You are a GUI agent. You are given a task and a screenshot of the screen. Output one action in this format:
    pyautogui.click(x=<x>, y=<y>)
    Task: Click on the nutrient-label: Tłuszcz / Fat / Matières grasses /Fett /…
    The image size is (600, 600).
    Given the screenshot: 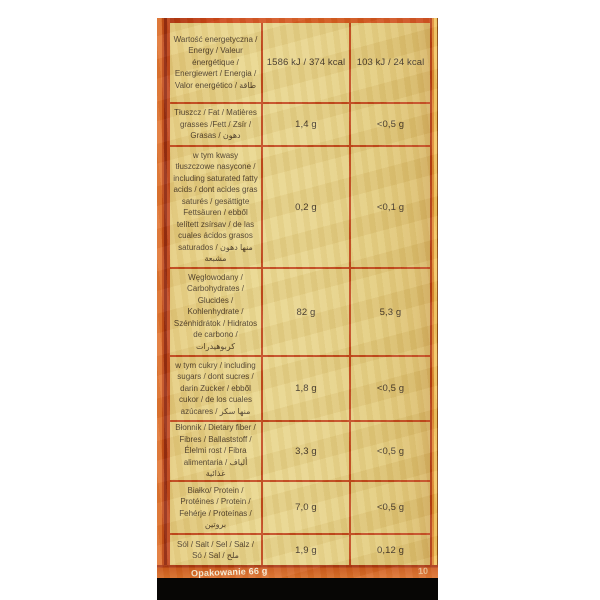 What is the action you would take?
    pyautogui.click(x=216, y=124)
    